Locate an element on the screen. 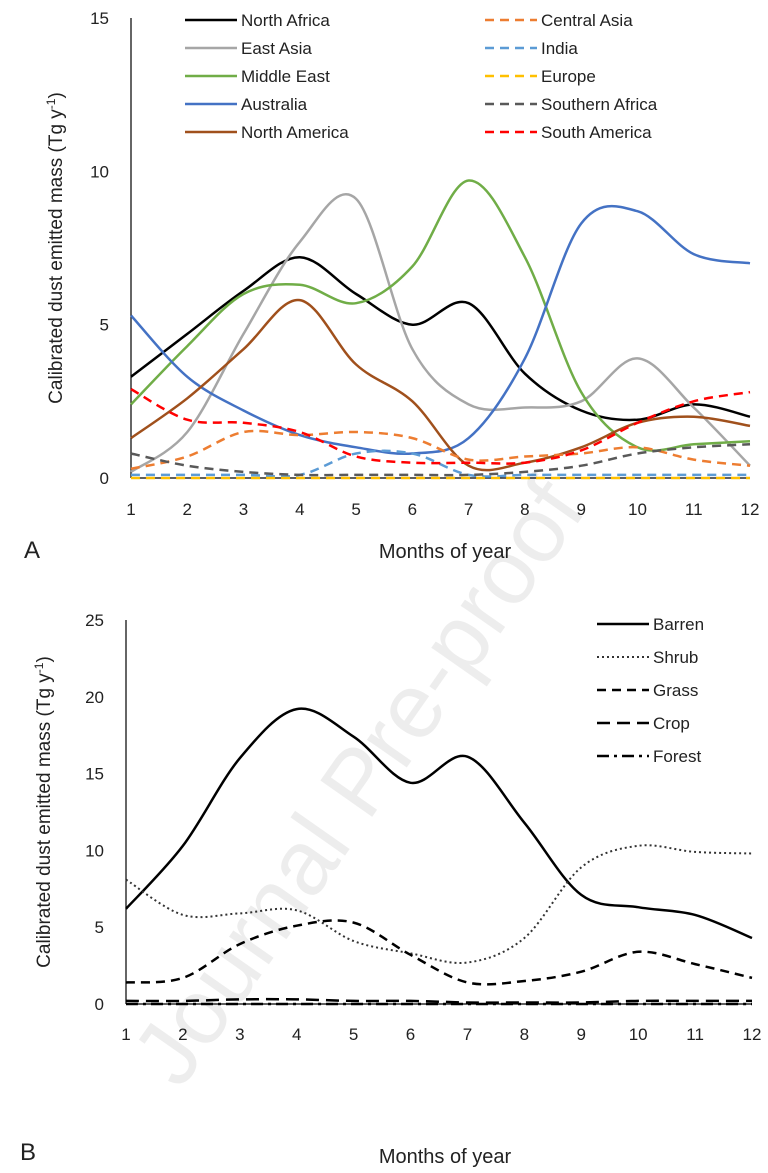  series-line-south-america is located at coordinates (440, 426).